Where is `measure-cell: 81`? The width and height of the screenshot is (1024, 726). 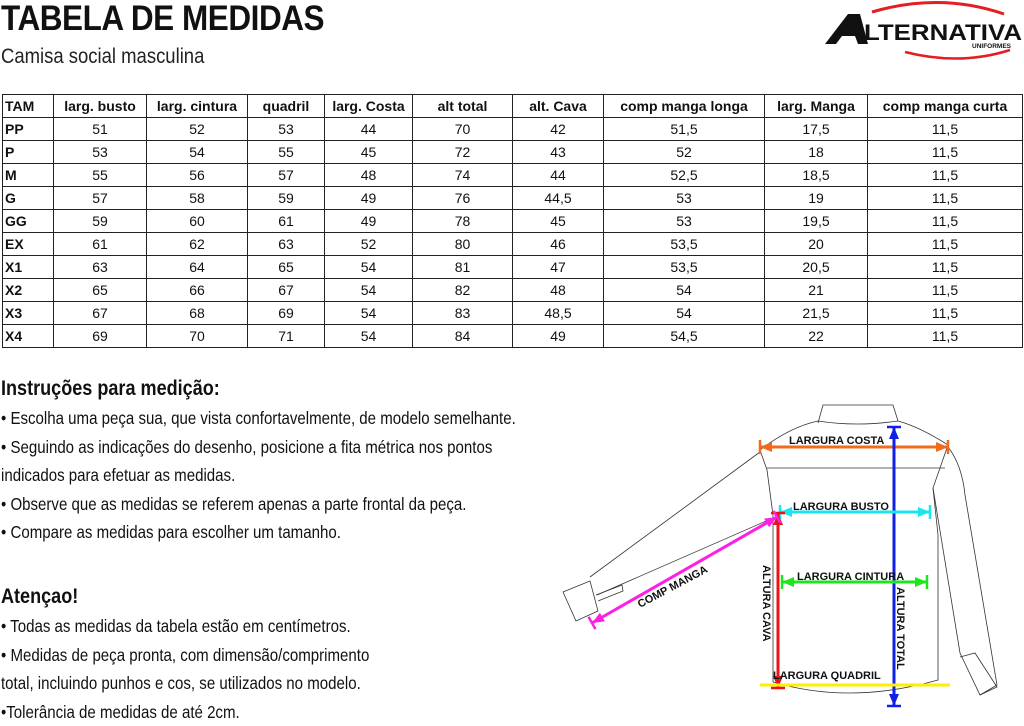
measure-cell: 81 is located at coordinates (463, 267).